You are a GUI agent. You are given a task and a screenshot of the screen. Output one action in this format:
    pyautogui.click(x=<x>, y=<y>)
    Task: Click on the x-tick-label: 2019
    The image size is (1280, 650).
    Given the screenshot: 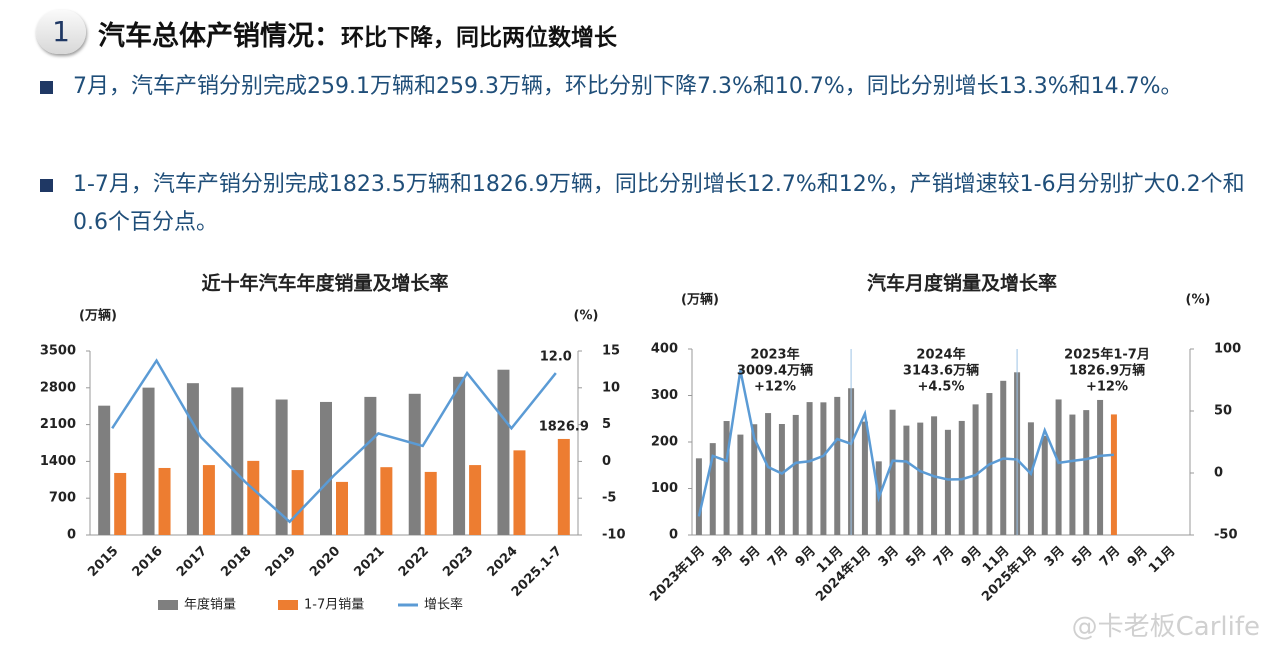 What is the action you would take?
    pyautogui.click(x=281, y=562)
    